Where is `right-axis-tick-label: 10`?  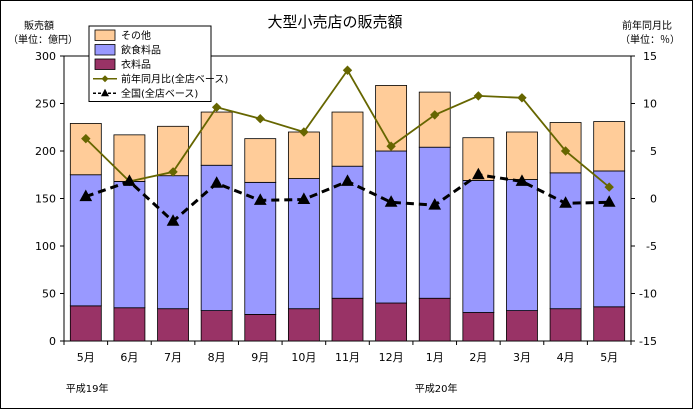 right-axis-tick-label: 10 is located at coordinates (650, 104).